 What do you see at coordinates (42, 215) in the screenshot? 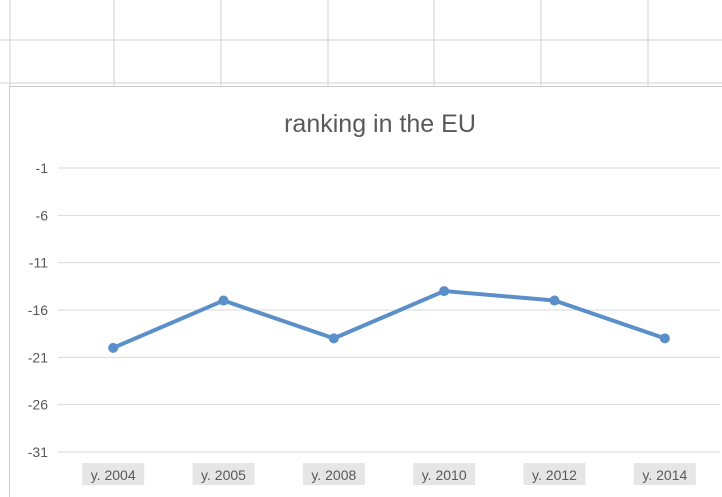
I see `y-tick-label: -6` at bounding box center [42, 215].